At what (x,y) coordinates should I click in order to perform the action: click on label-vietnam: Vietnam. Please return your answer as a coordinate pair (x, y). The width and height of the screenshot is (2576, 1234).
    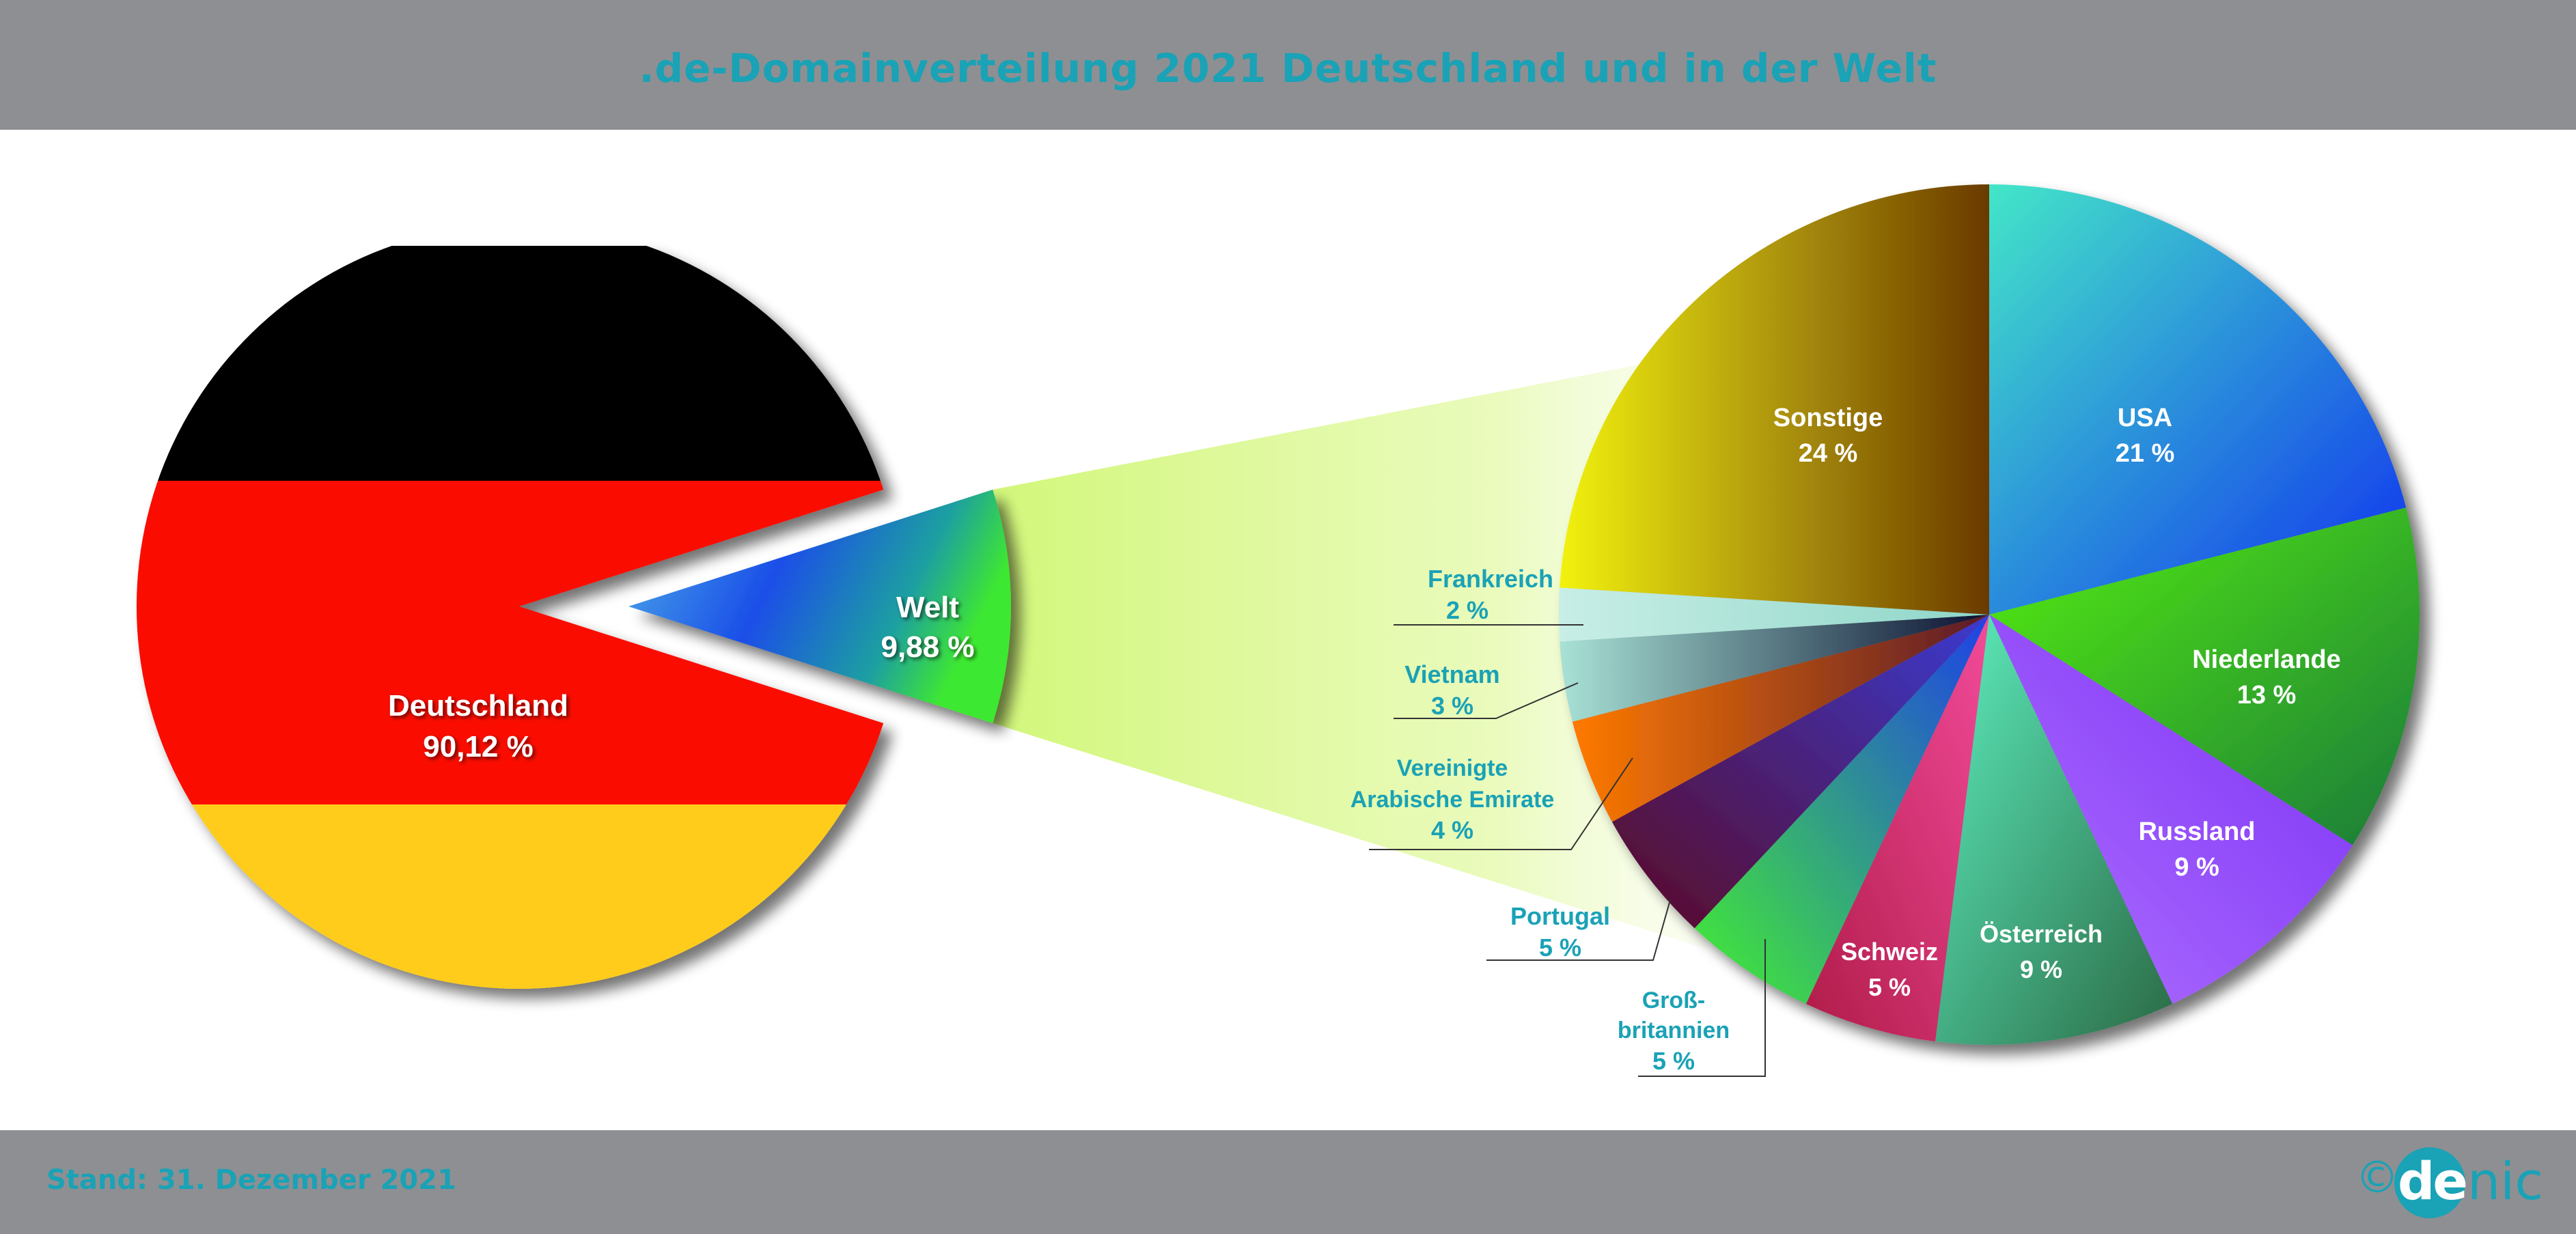
    Looking at the image, I should click on (1452, 674).